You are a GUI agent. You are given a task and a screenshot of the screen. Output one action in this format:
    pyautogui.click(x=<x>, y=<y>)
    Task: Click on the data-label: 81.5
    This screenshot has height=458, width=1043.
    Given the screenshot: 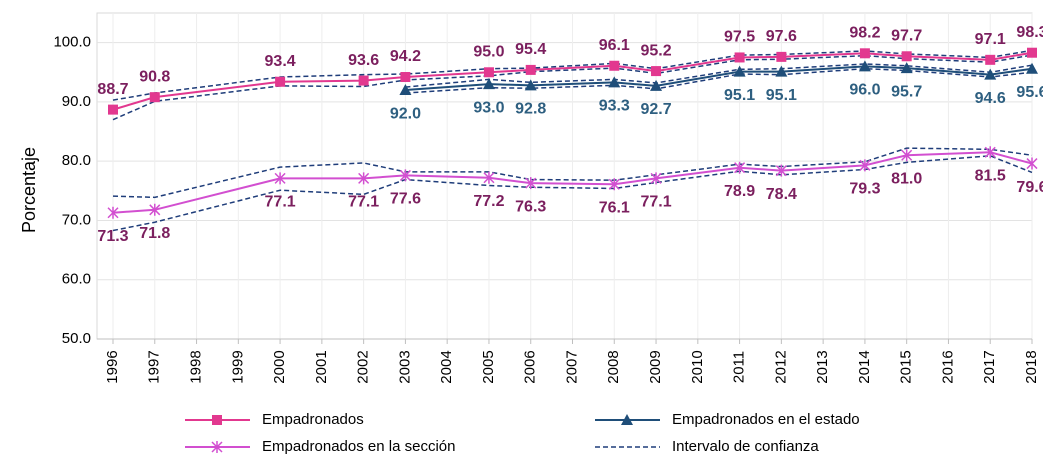 What is the action you would take?
    pyautogui.click(x=990, y=176)
    